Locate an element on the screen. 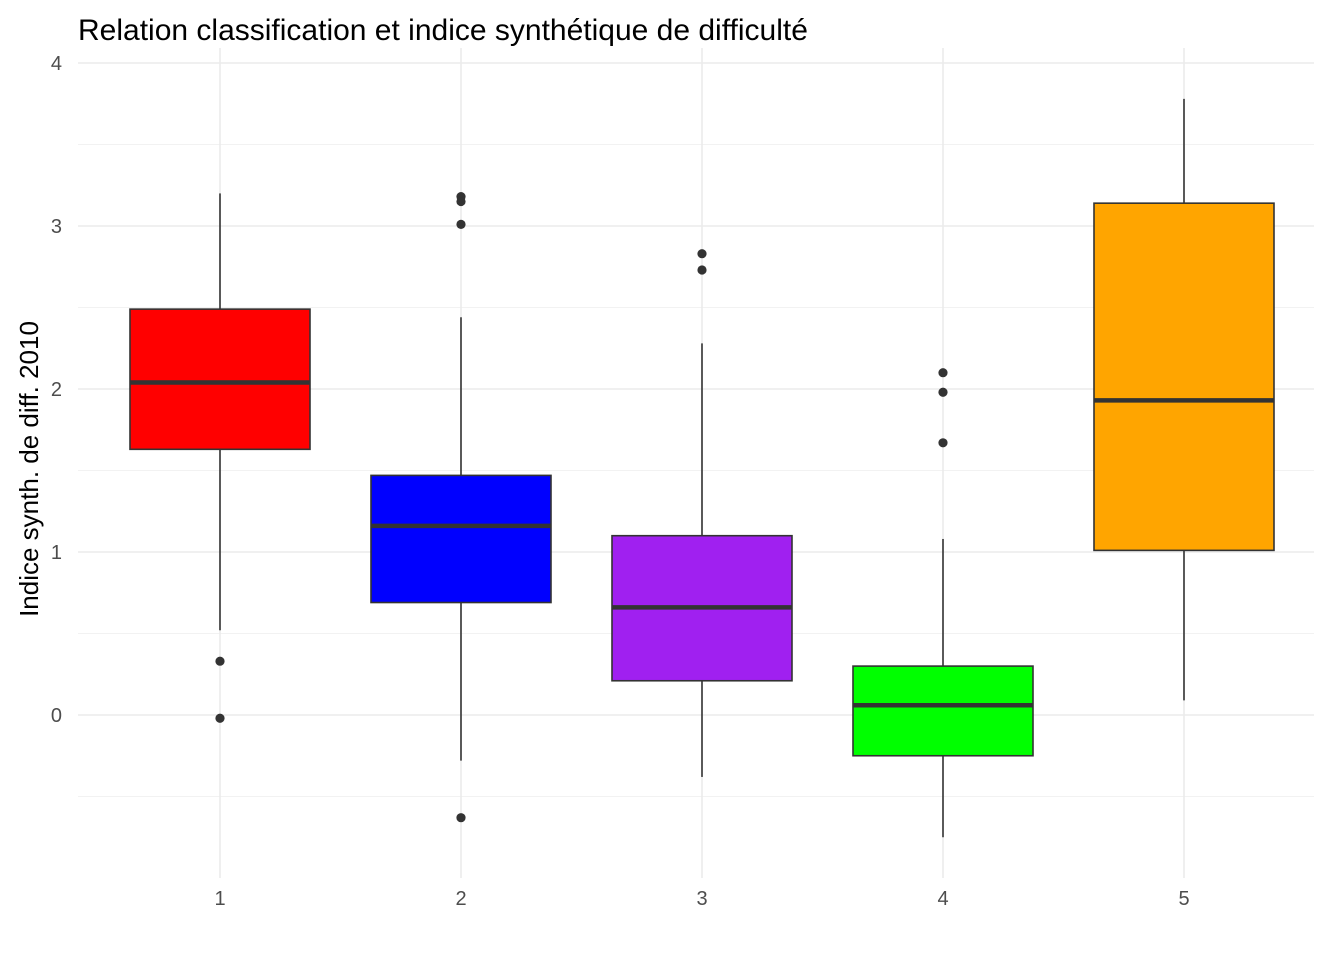  y-tick-label: 1 is located at coordinates (56, 553).